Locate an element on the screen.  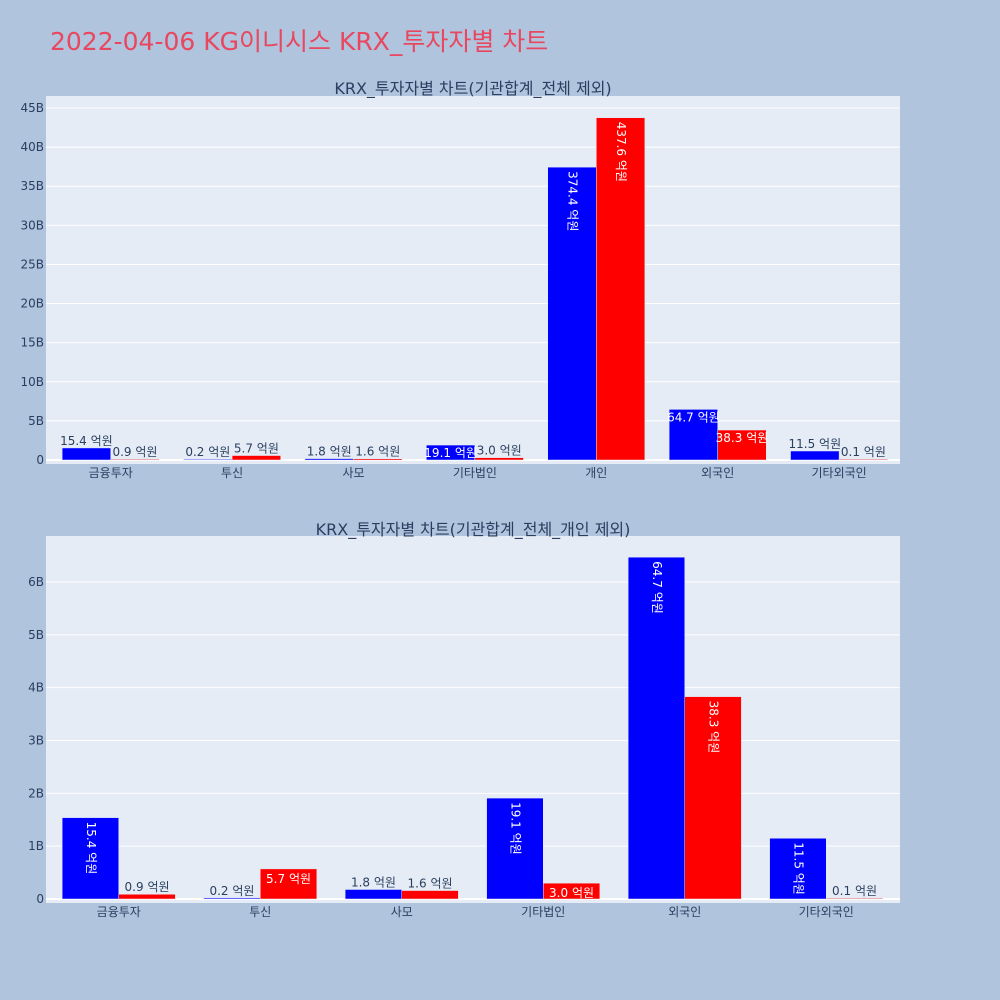
y-tick-label: 15B is located at coordinates (32, 343).